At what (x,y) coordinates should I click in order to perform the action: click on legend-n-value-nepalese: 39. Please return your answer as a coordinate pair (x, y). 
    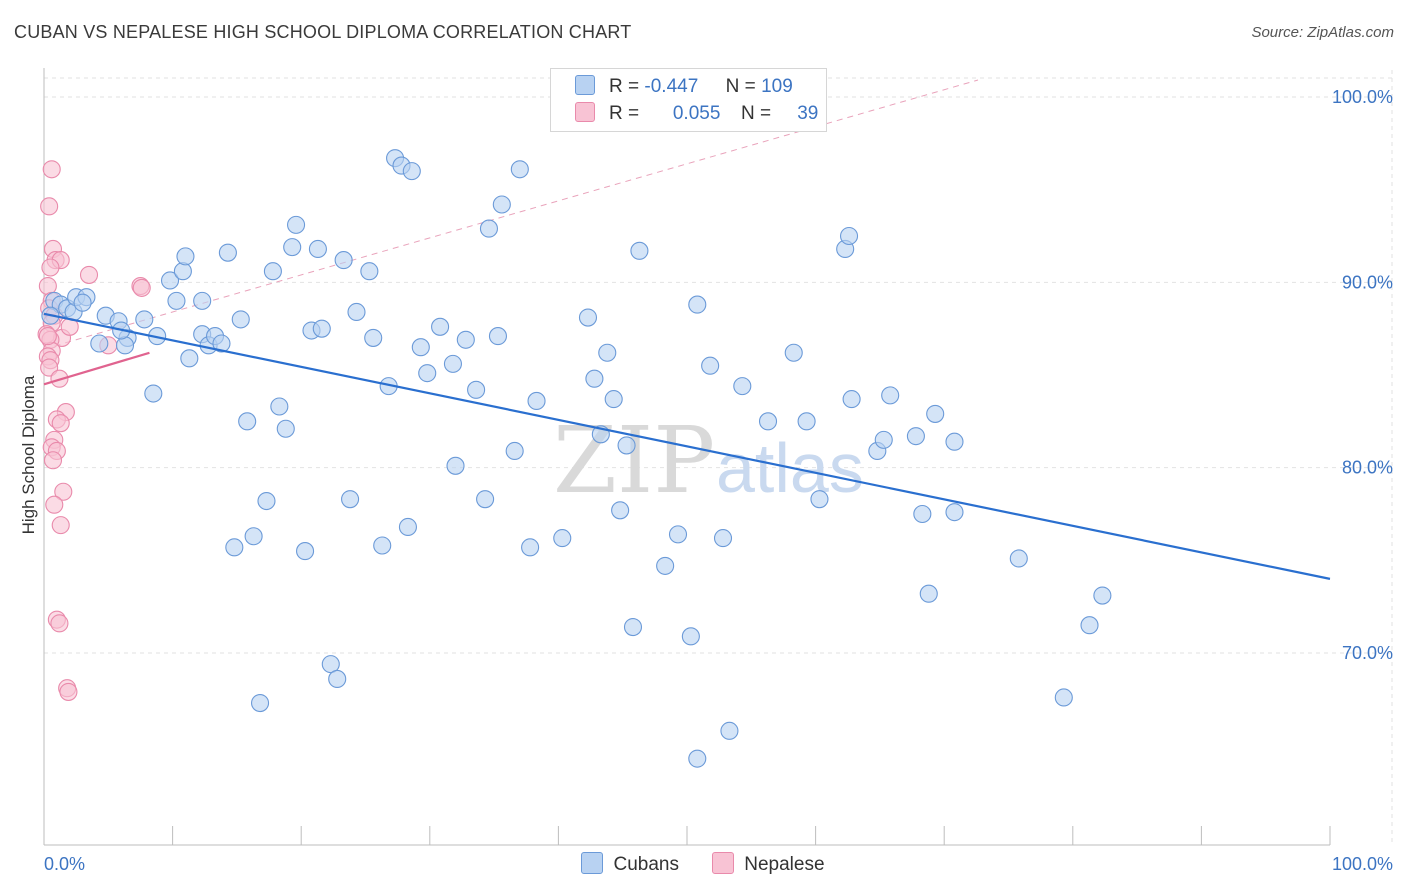
    Looking at the image, I should click on (808, 113).